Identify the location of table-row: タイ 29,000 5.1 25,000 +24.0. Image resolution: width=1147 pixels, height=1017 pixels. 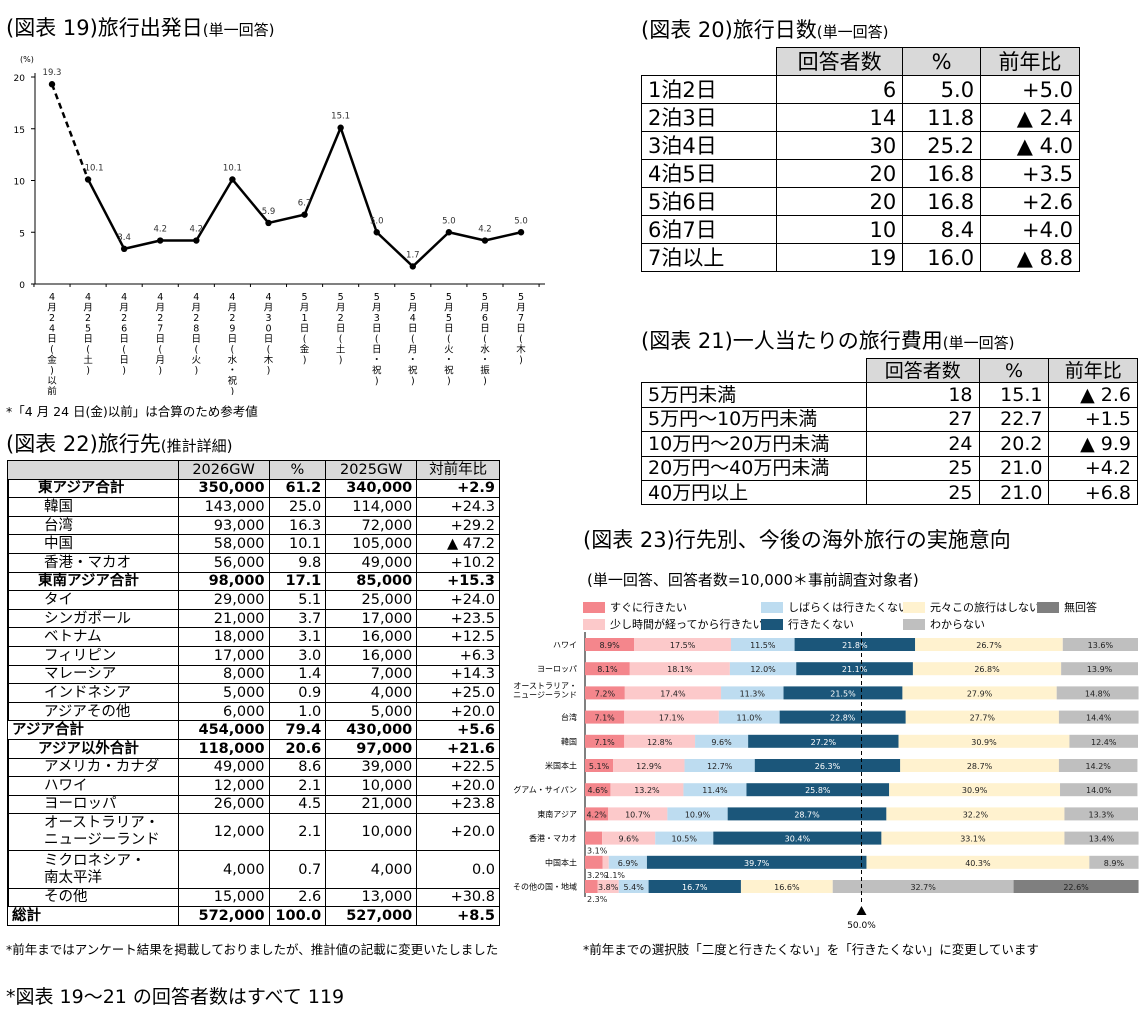
(253, 600).